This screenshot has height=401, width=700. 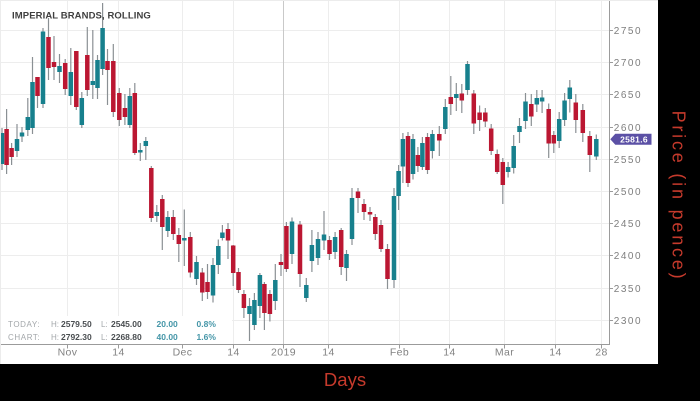 I want to click on svg-text: 28, so click(x=601, y=353).